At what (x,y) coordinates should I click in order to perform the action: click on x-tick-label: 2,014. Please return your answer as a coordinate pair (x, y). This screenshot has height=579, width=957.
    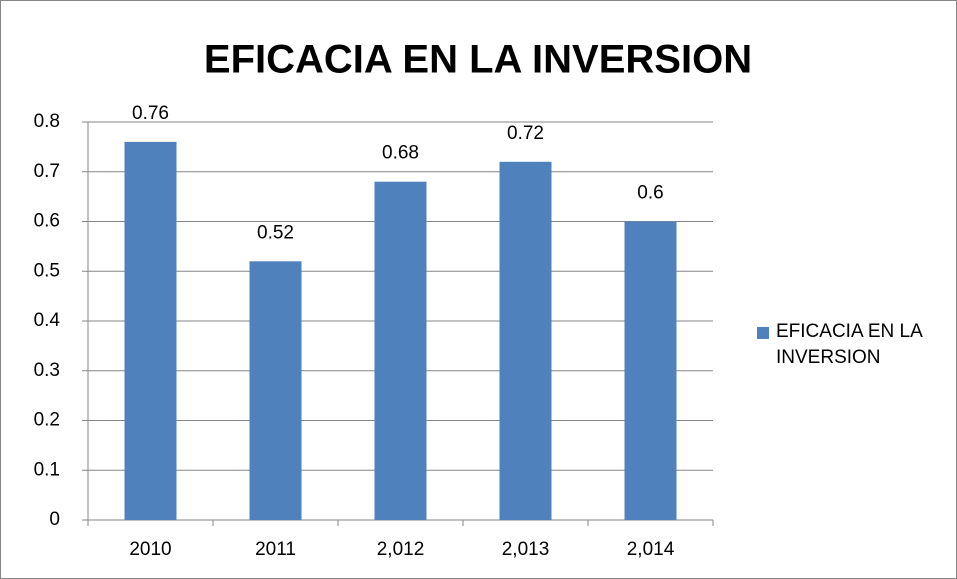
    Looking at the image, I should click on (651, 549).